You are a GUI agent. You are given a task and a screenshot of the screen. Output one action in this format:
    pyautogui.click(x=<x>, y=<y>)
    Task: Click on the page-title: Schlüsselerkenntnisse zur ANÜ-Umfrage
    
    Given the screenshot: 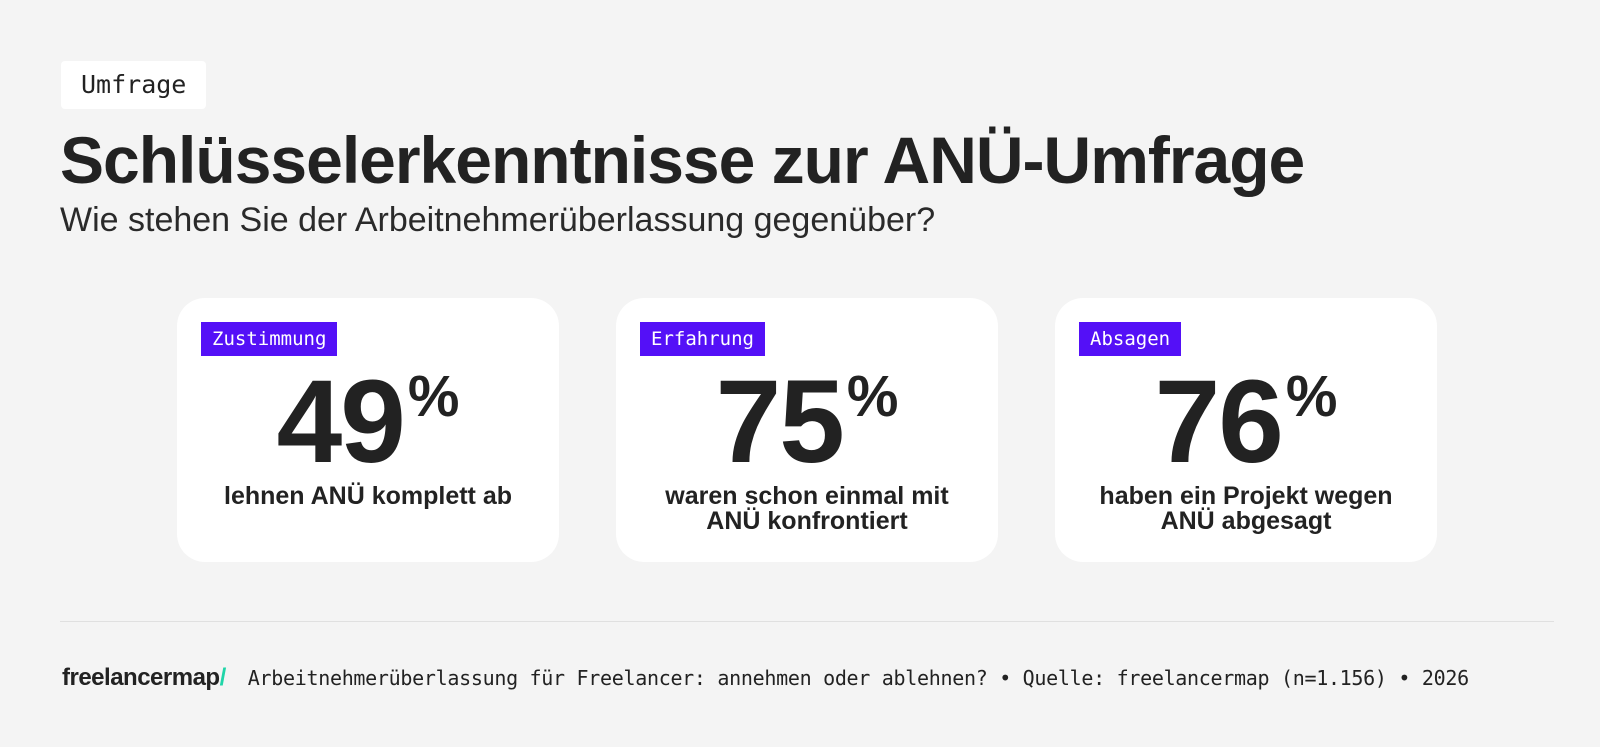 What is the action you would take?
    pyautogui.click(x=682, y=160)
    